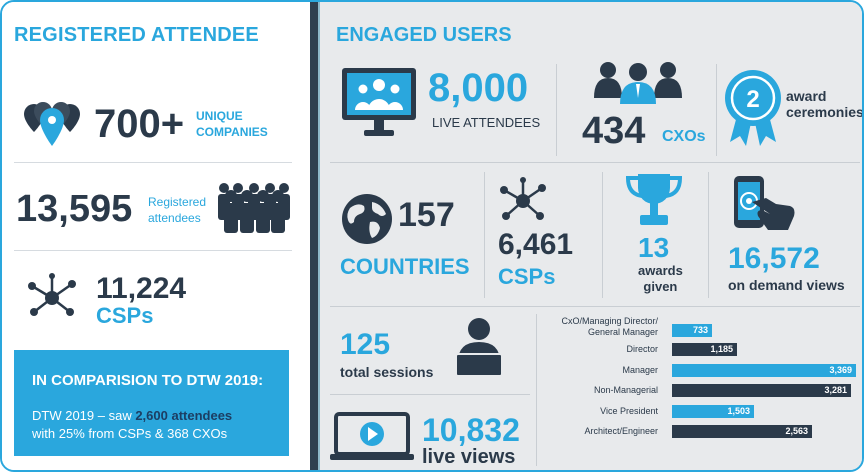 This screenshot has height=472, width=864. I want to click on companies-label: UNIQUE COMPANIES, so click(232, 124).